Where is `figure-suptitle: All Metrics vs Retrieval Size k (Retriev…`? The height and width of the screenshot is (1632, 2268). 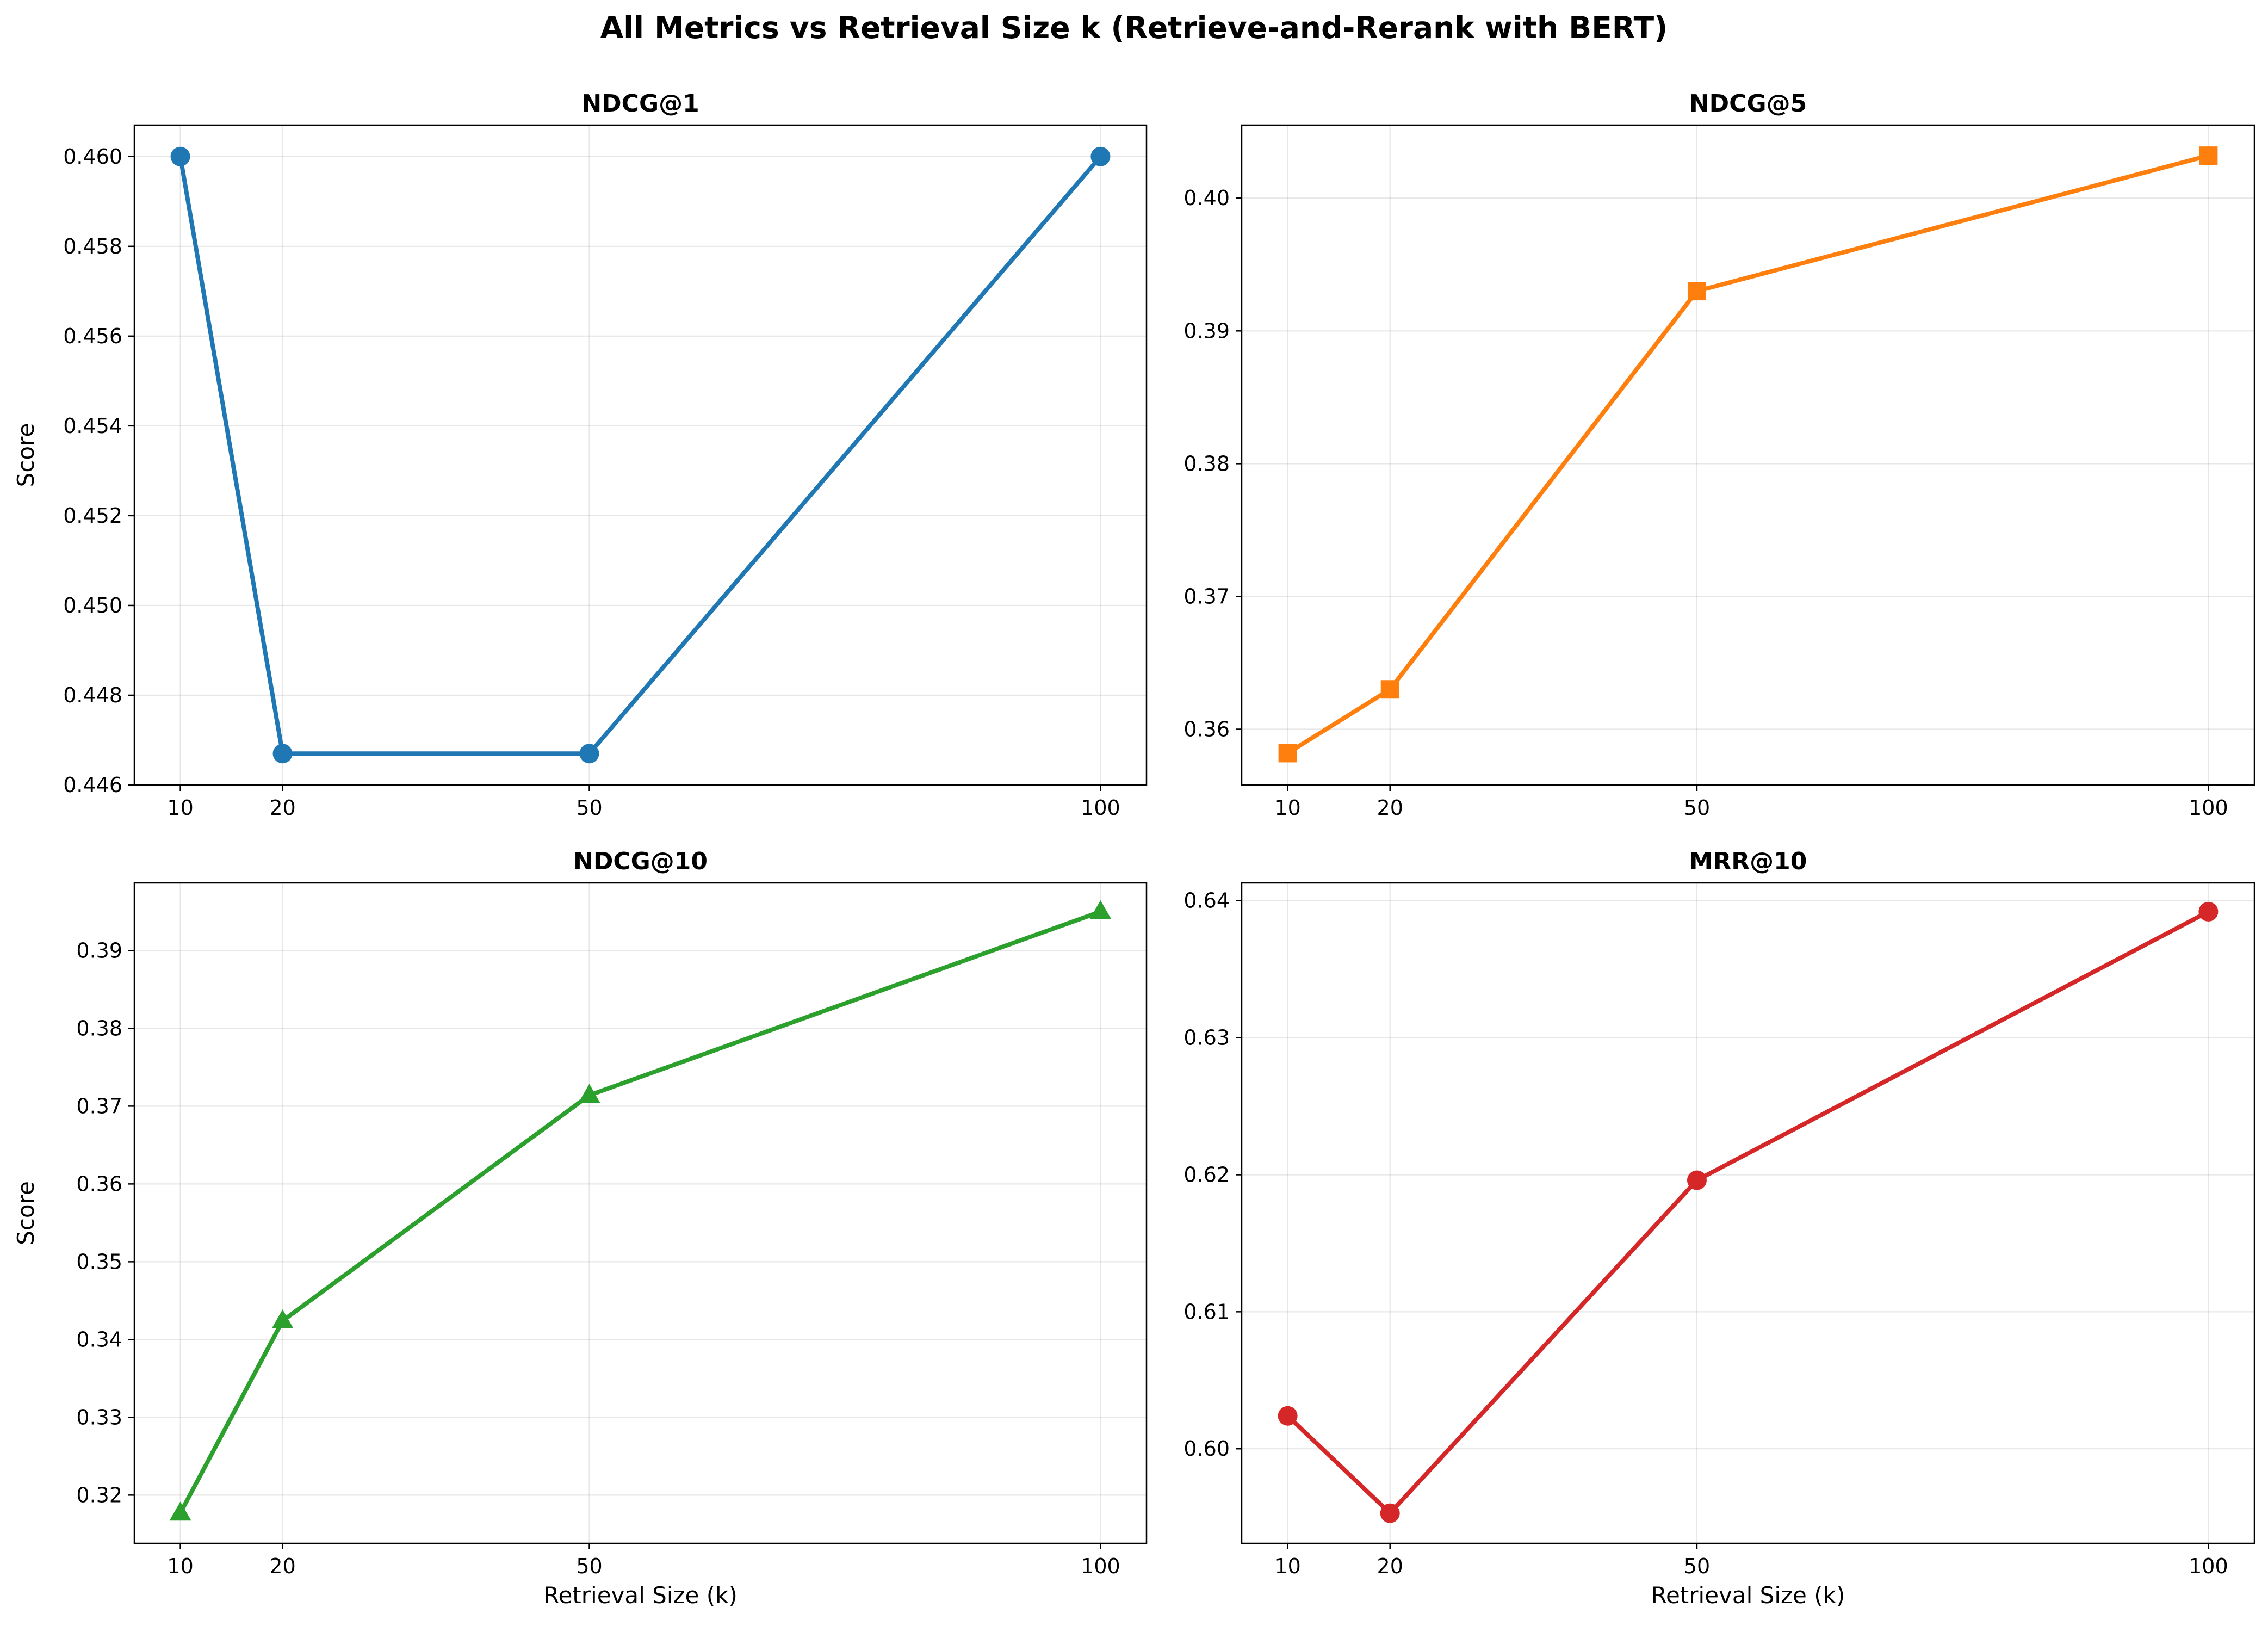
figure-suptitle: All Metrics vs Retrieval Size k (Retriev… is located at coordinates (1134, 27).